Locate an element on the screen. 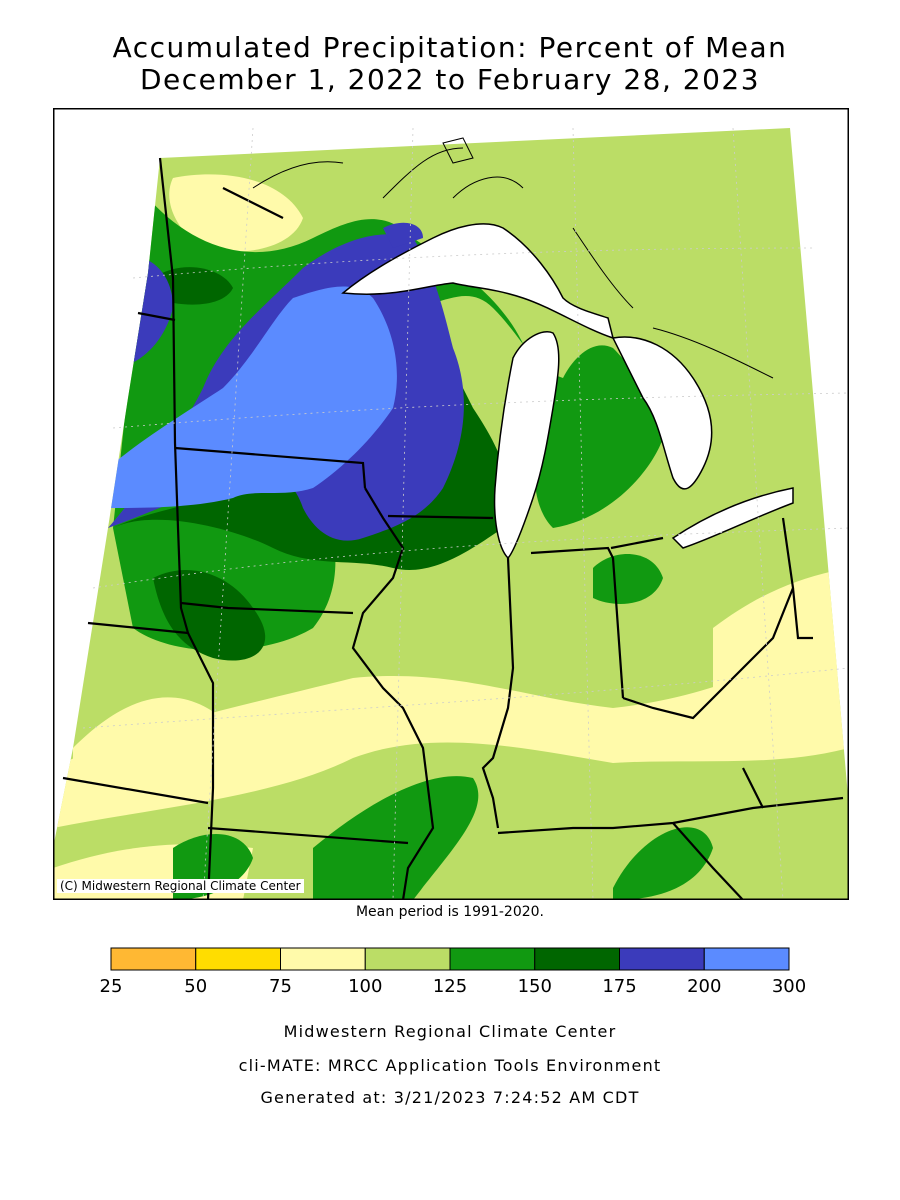  lake-superior is located at coordinates (478, 281).